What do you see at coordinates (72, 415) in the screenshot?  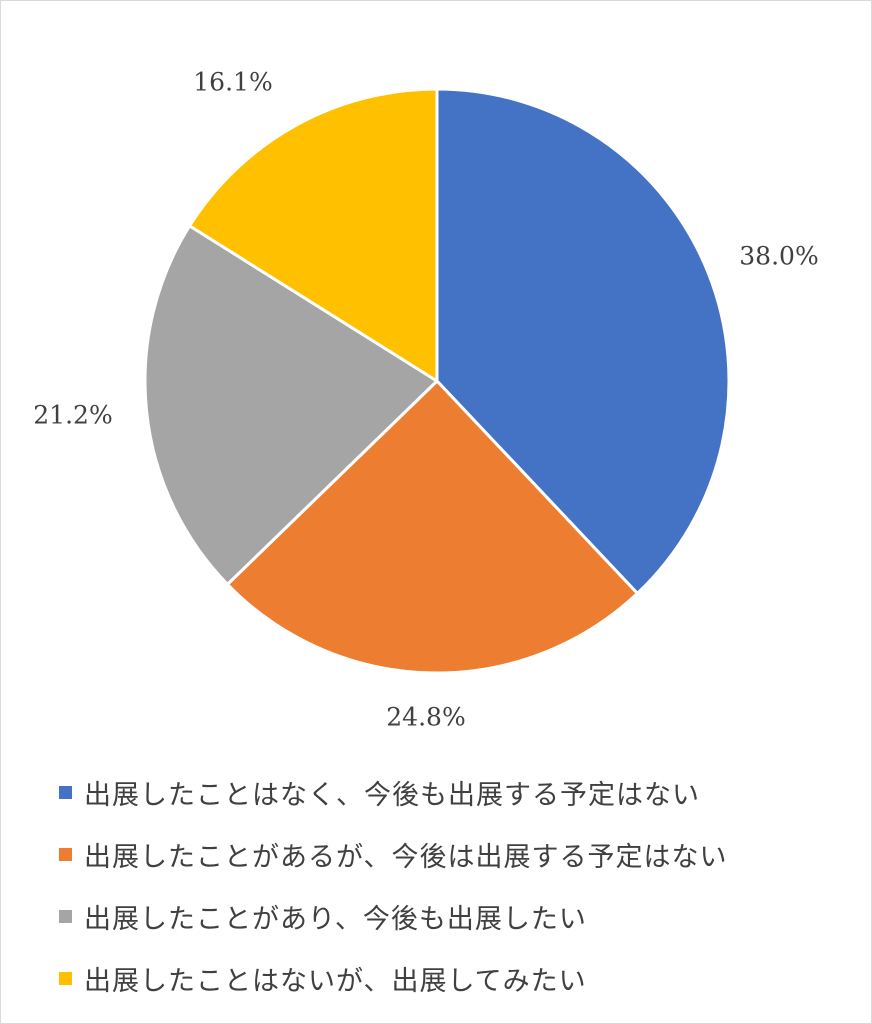 I see `slice-percent-label-3: 21.2%` at bounding box center [72, 415].